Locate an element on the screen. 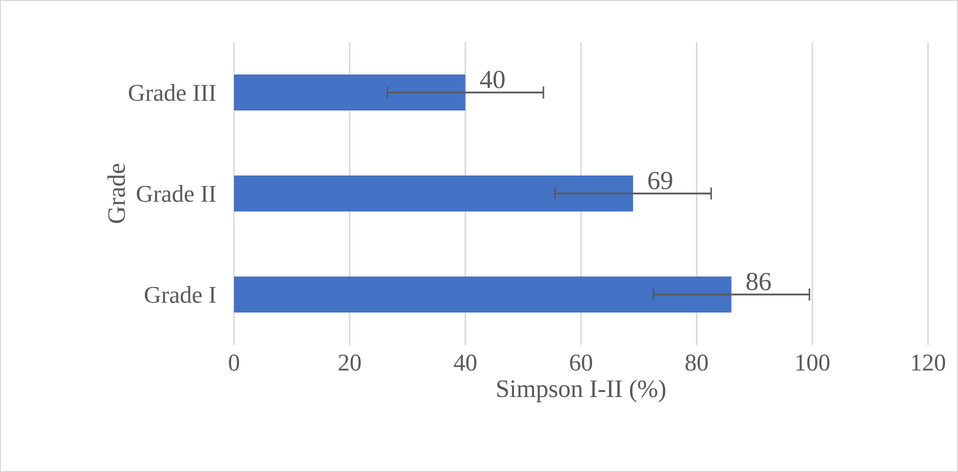  data-label: 86 is located at coordinates (758, 281).